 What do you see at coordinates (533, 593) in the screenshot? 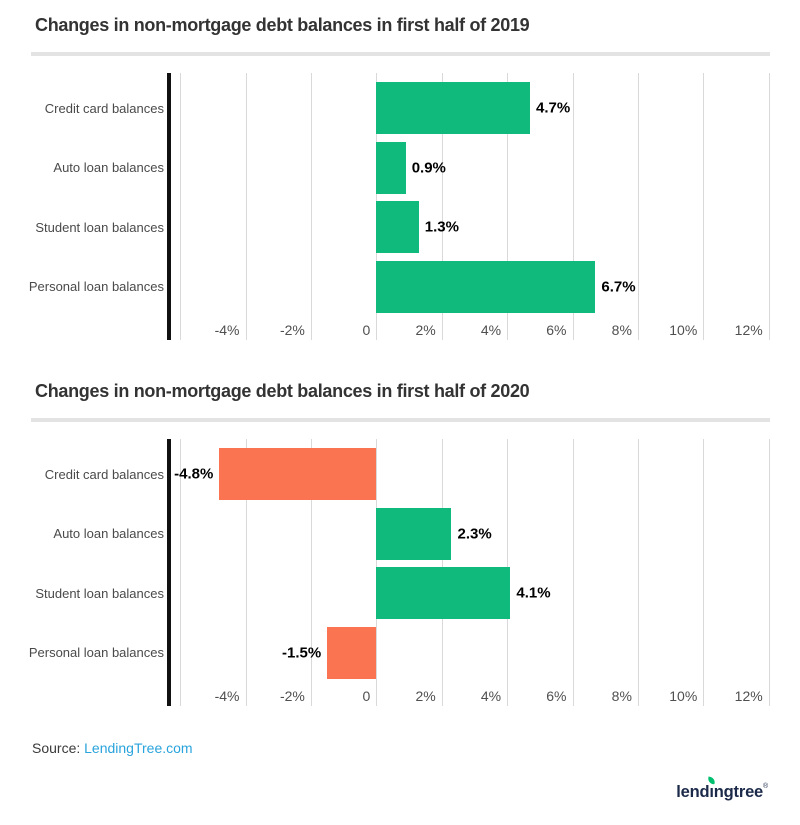
I see `value-label: 4.1%` at bounding box center [533, 593].